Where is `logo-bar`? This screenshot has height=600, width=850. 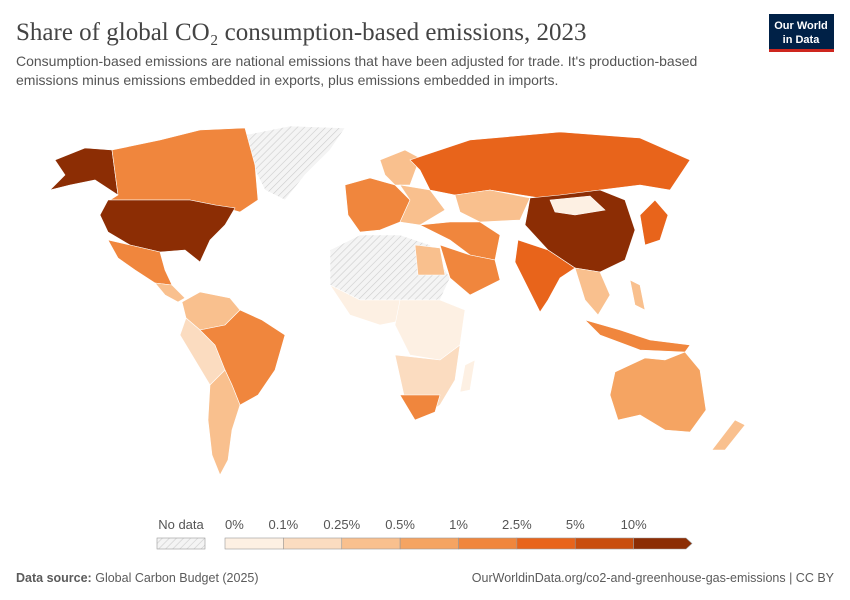 logo-bar is located at coordinates (801, 50).